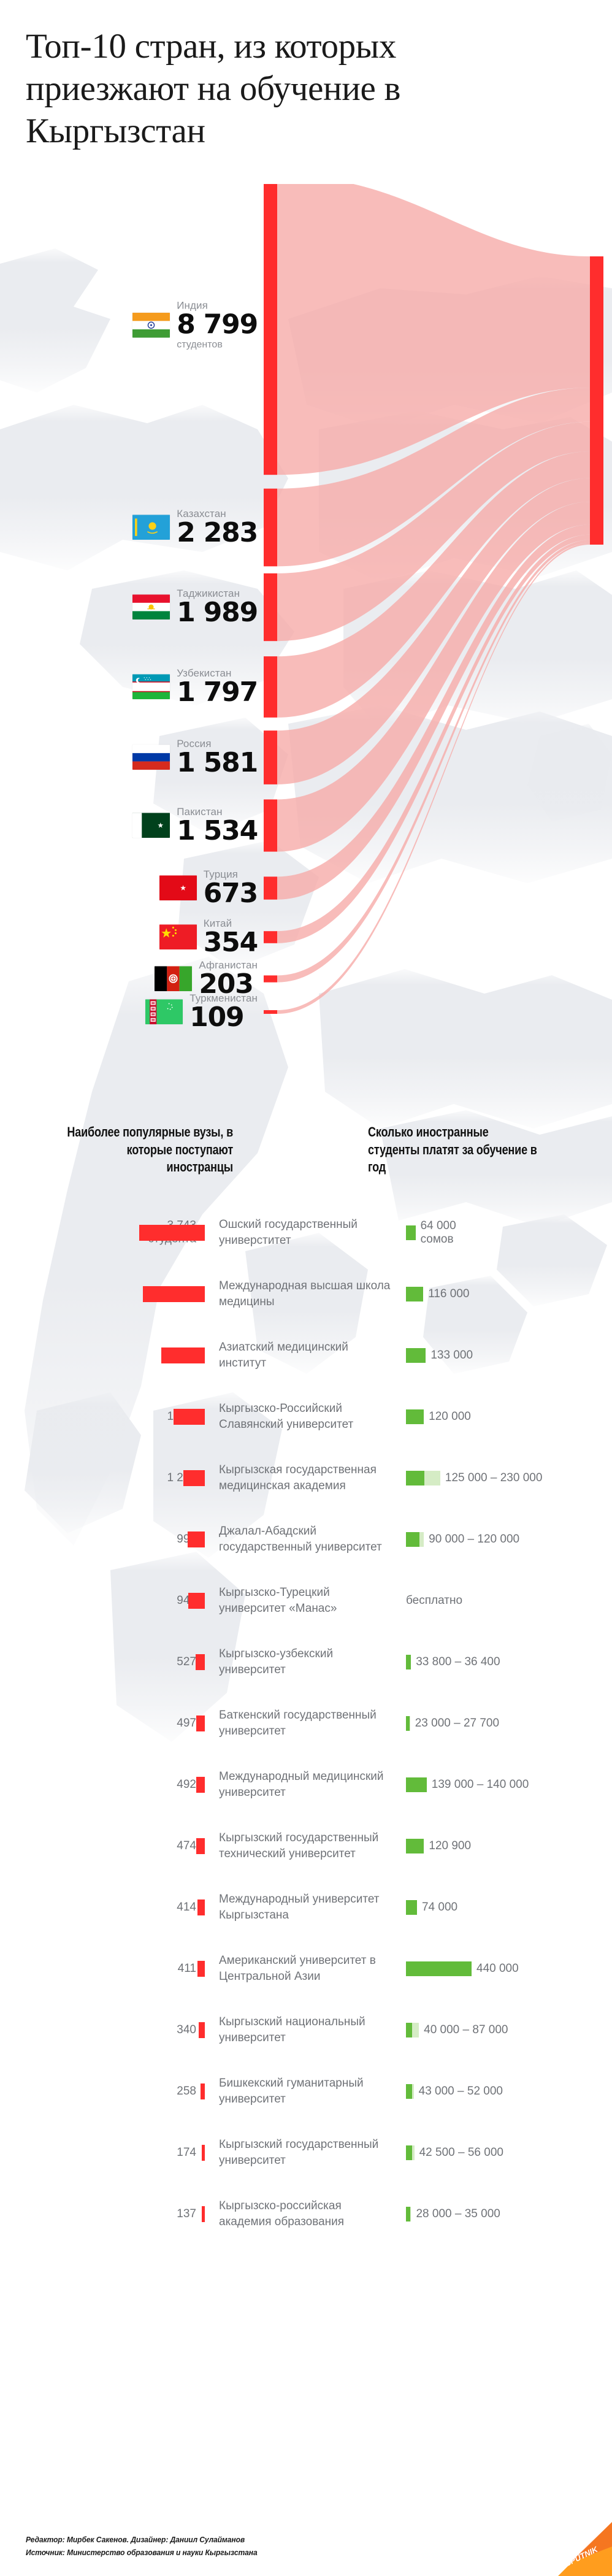 The height and width of the screenshot is (2576, 612). Describe the element at coordinates (151, 527) in the screenshot. I see `kazakhstan-flag` at that location.